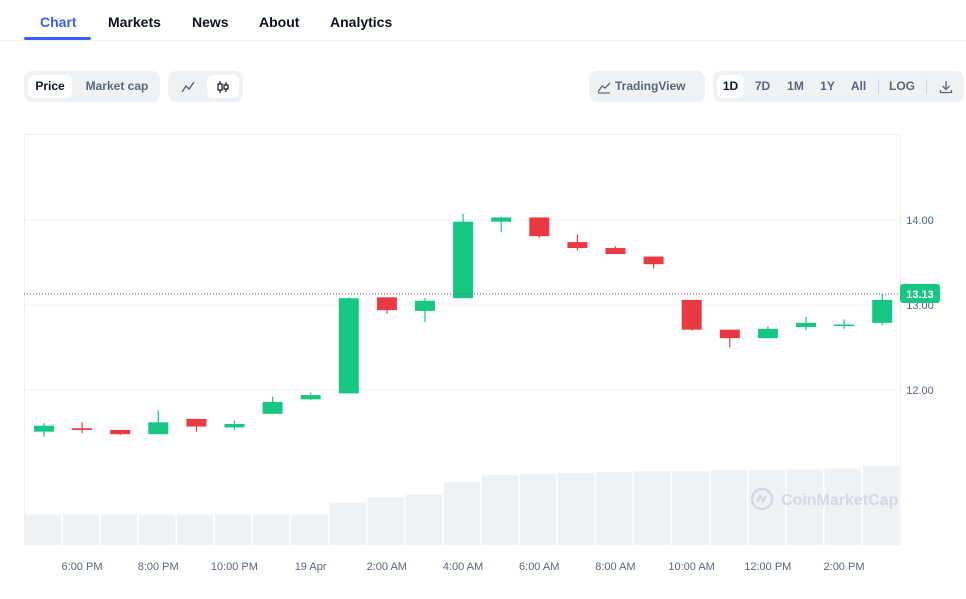  Describe the element at coordinates (539, 567) in the screenshot. I see `x-tick-label: 6:00 AM` at that location.